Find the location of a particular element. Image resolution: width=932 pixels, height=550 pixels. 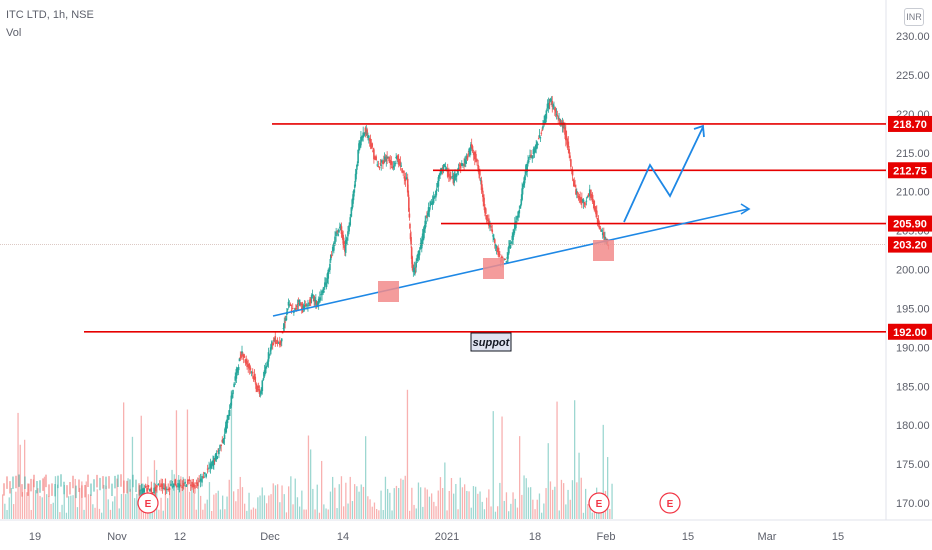

currency-badge: INR is located at coordinates (914, 17).